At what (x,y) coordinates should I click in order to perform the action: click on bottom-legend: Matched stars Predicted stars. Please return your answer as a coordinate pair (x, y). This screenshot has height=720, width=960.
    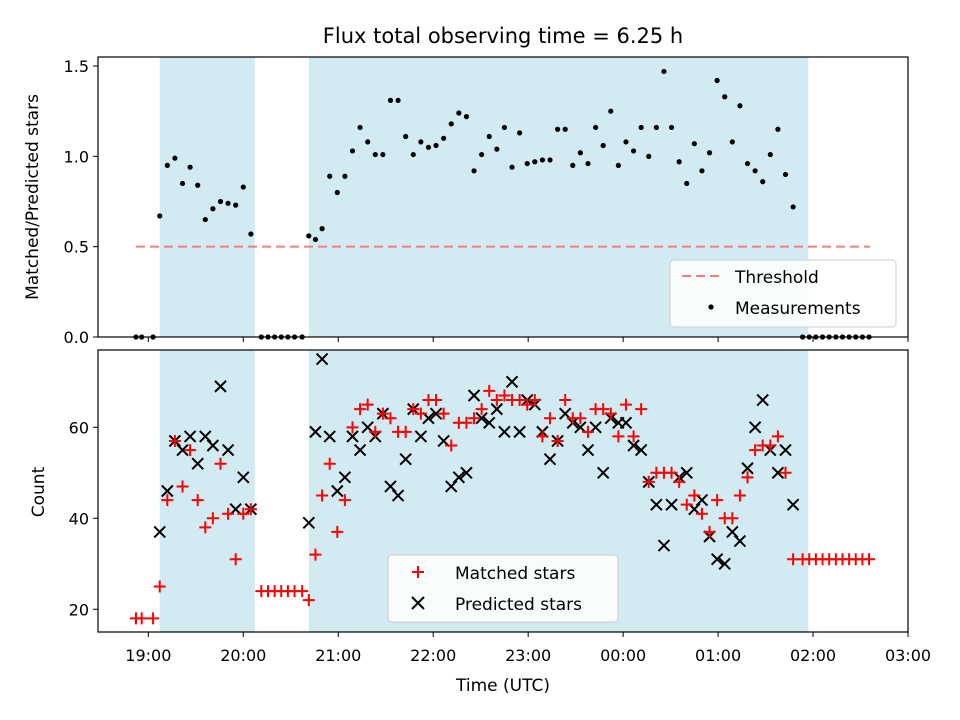
    Looking at the image, I should click on (503, 588).